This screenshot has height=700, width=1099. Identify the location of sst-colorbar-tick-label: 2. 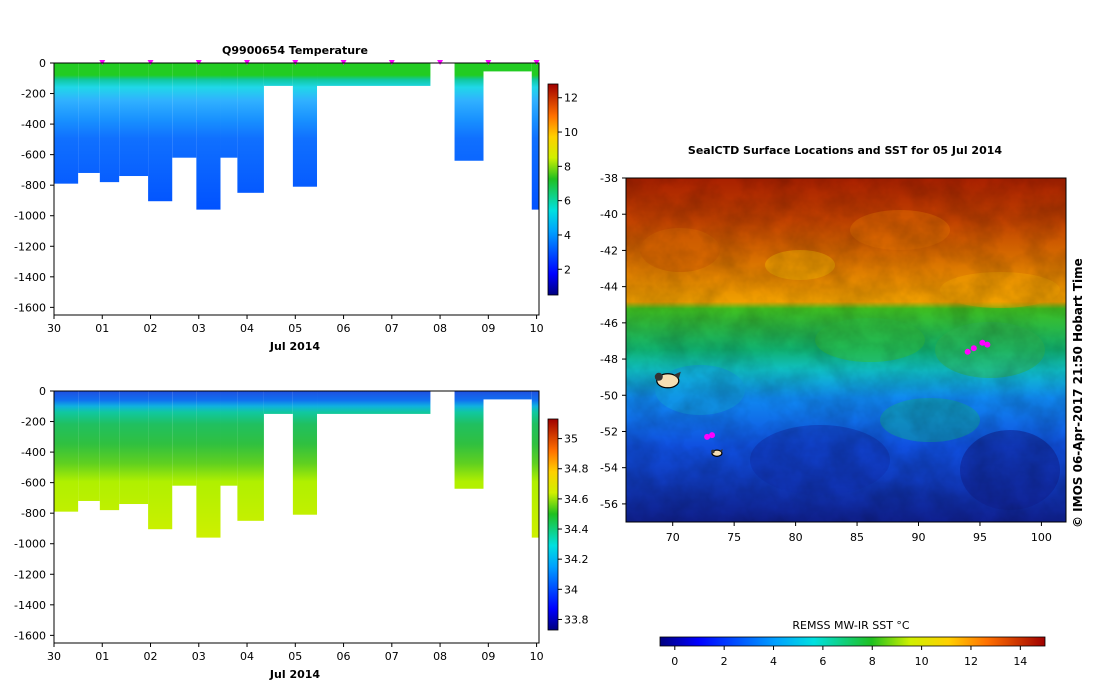
(724, 661).